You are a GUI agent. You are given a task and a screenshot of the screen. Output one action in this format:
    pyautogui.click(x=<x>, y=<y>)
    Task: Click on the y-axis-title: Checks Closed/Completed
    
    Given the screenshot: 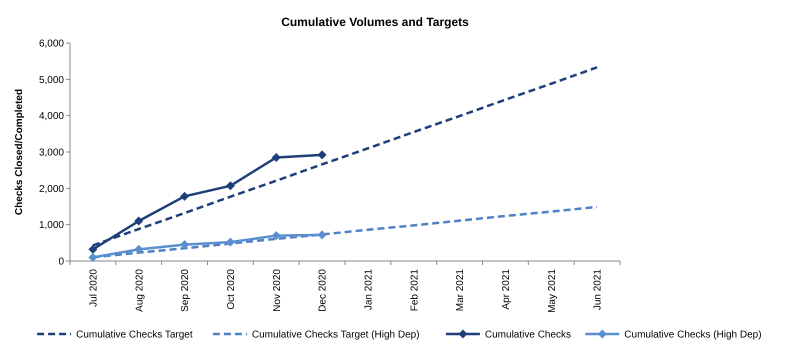 What is the action you would take?
    pyautogui.click(x=19, y=152)
    